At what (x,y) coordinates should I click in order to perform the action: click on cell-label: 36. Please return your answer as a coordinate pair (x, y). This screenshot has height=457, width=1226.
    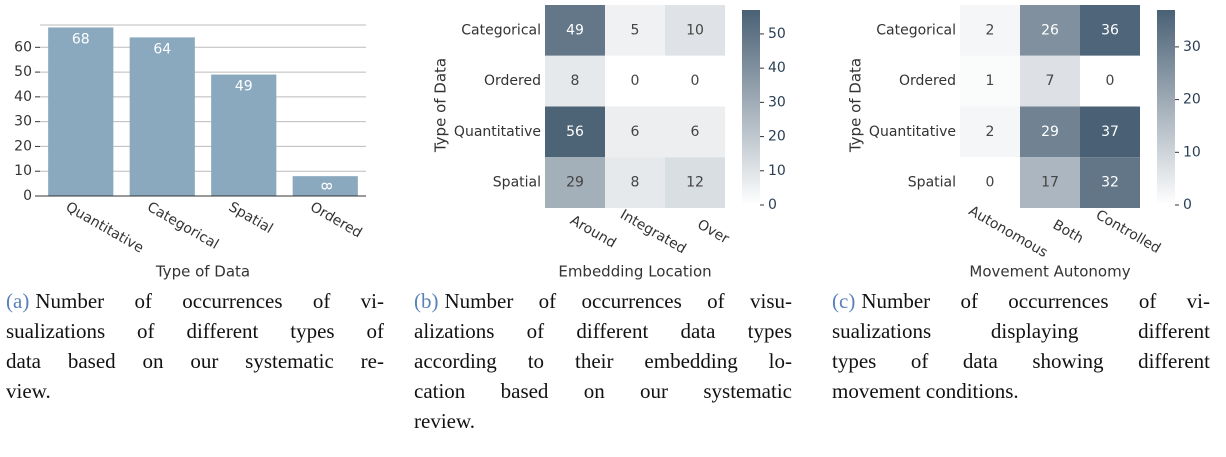
    Looking at the image, I should click on (1110, 30).